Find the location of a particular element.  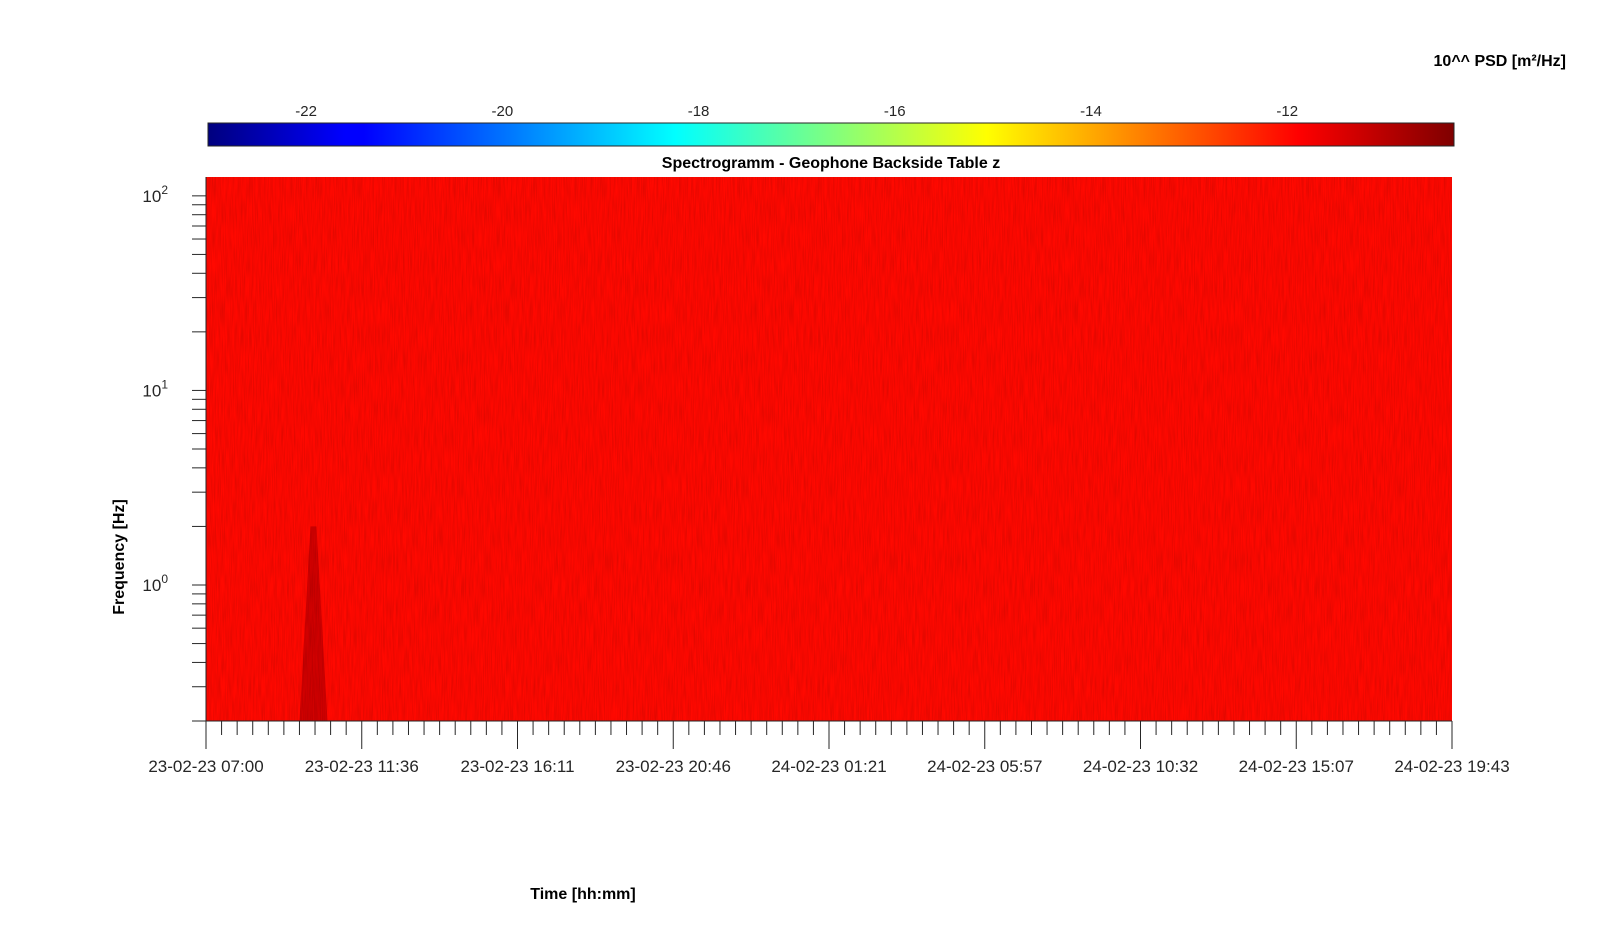

x-tick-label: 24-02-23 10:32 is located at coordinates (1140, 766).